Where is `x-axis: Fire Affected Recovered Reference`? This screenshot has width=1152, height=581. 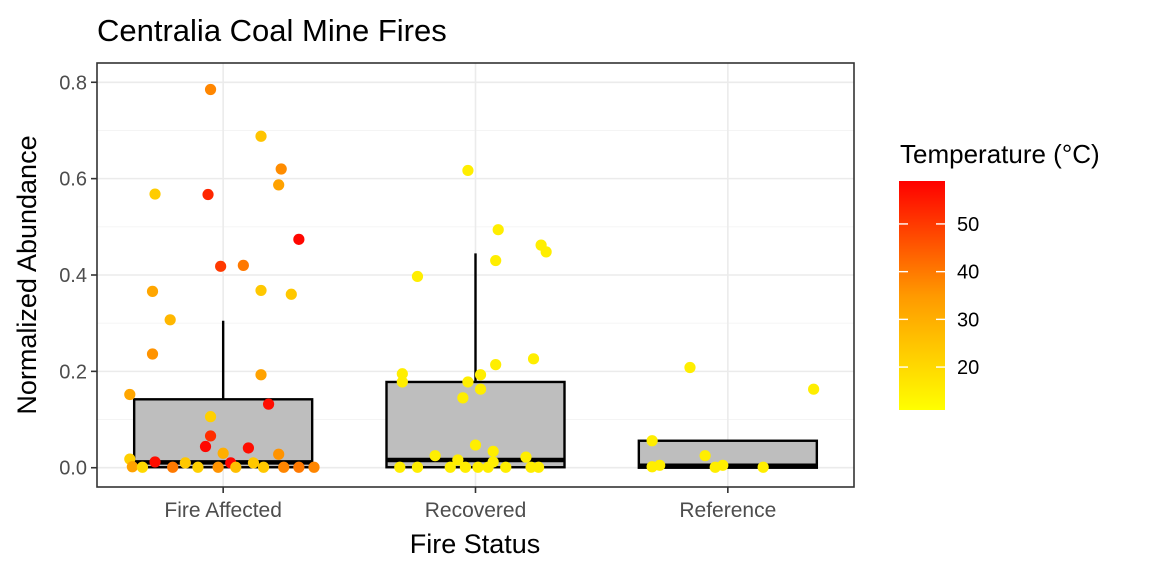 x-axis: Fire Affected Recovered Reference is located at coordinates (470, 504).